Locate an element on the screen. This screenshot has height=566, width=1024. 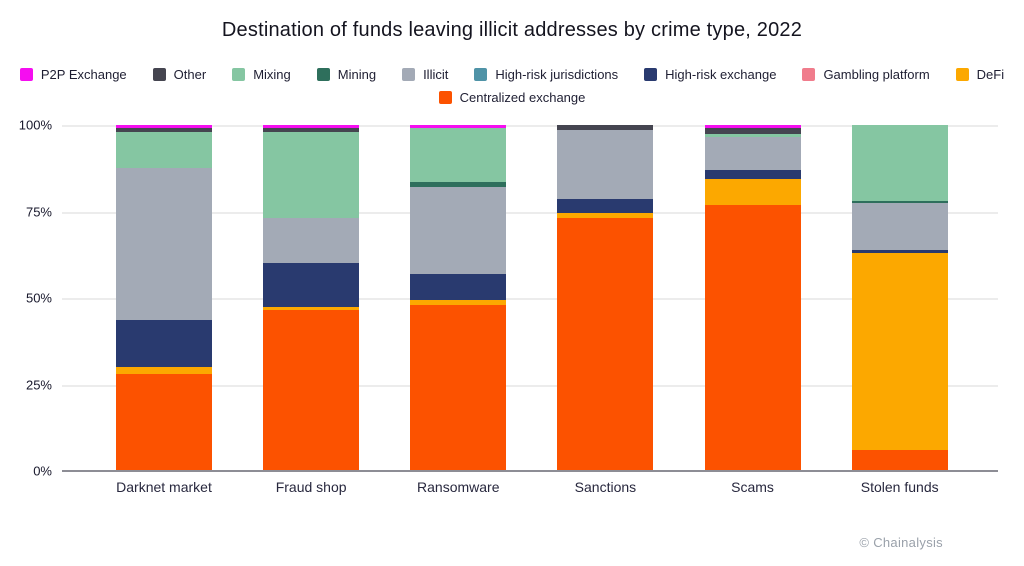
legend-label: Mining is located at coordinates (357, 74).